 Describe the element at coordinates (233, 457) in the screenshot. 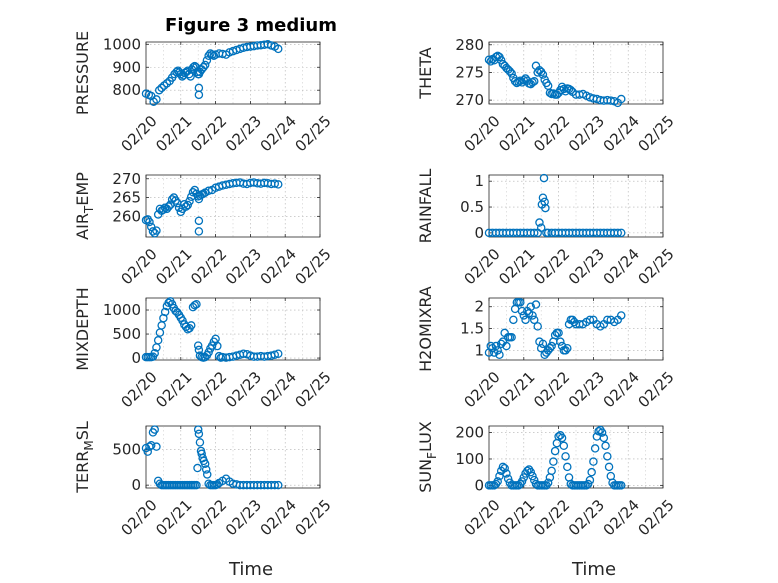

I see `axes-frame-terr_msl` at that location.